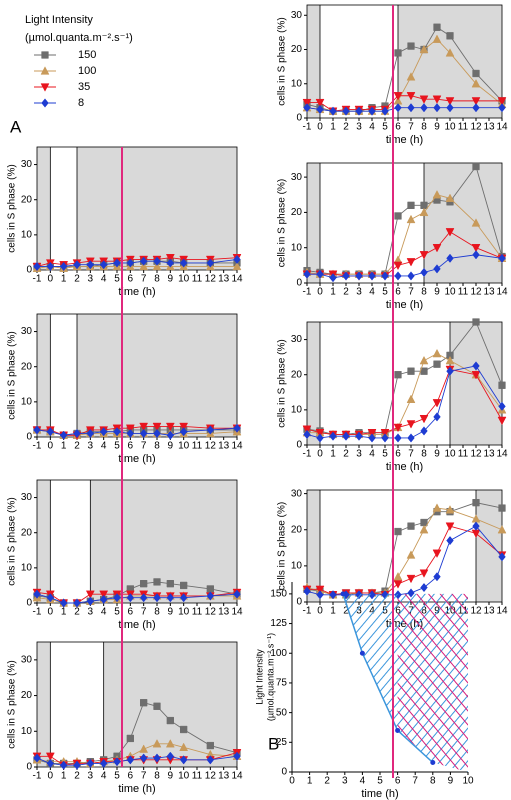 This screenshot has width=511, height=800. Describe the element at coordinates (278, 653) in the screenshot. I see `y-tick-label: 100` at that location.